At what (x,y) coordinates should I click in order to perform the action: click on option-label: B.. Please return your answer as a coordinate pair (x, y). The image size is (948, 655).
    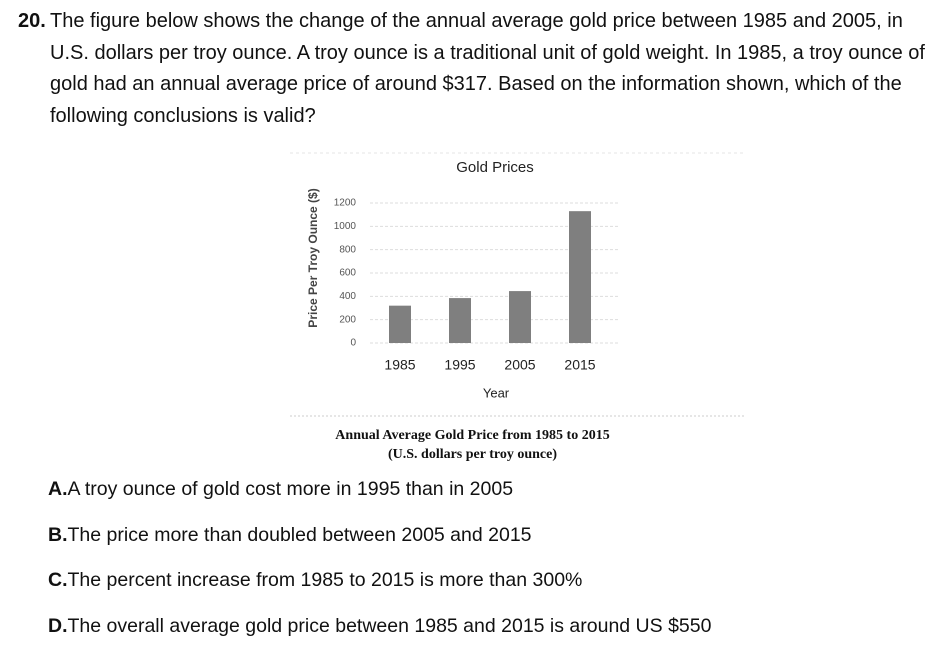
    Looking at the image, I should click on (58, 534).